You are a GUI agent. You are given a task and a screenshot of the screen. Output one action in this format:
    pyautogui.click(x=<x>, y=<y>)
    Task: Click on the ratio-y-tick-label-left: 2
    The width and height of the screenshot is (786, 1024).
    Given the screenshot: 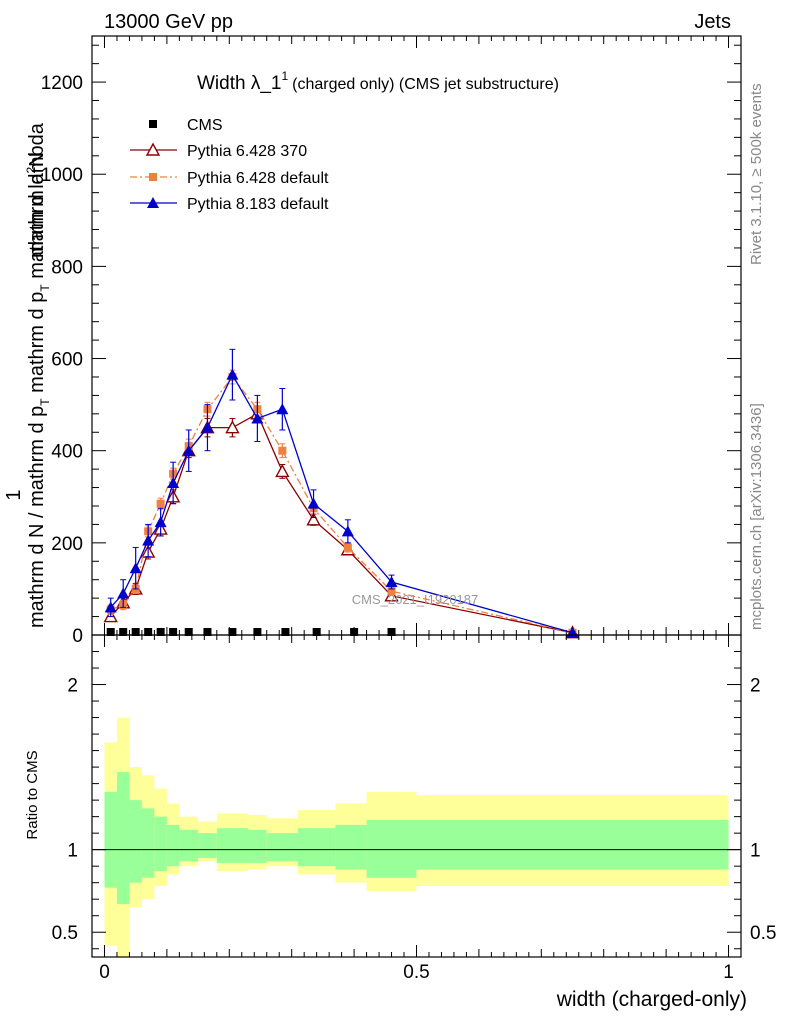 What is the action you would take?
    pyautogui.click(x=72, y=686)
    